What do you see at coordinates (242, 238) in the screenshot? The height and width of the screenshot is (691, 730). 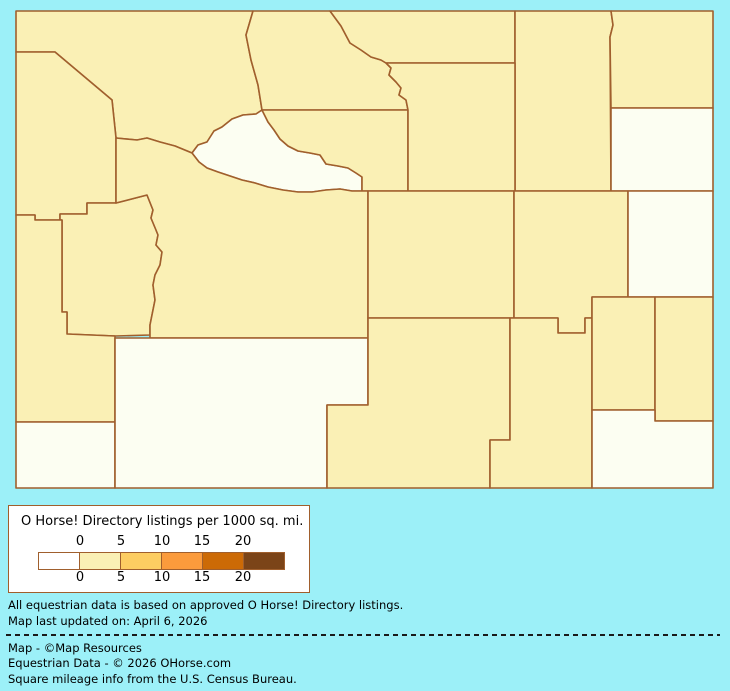 I see `county-fremont` at bounding box center [242, 238].